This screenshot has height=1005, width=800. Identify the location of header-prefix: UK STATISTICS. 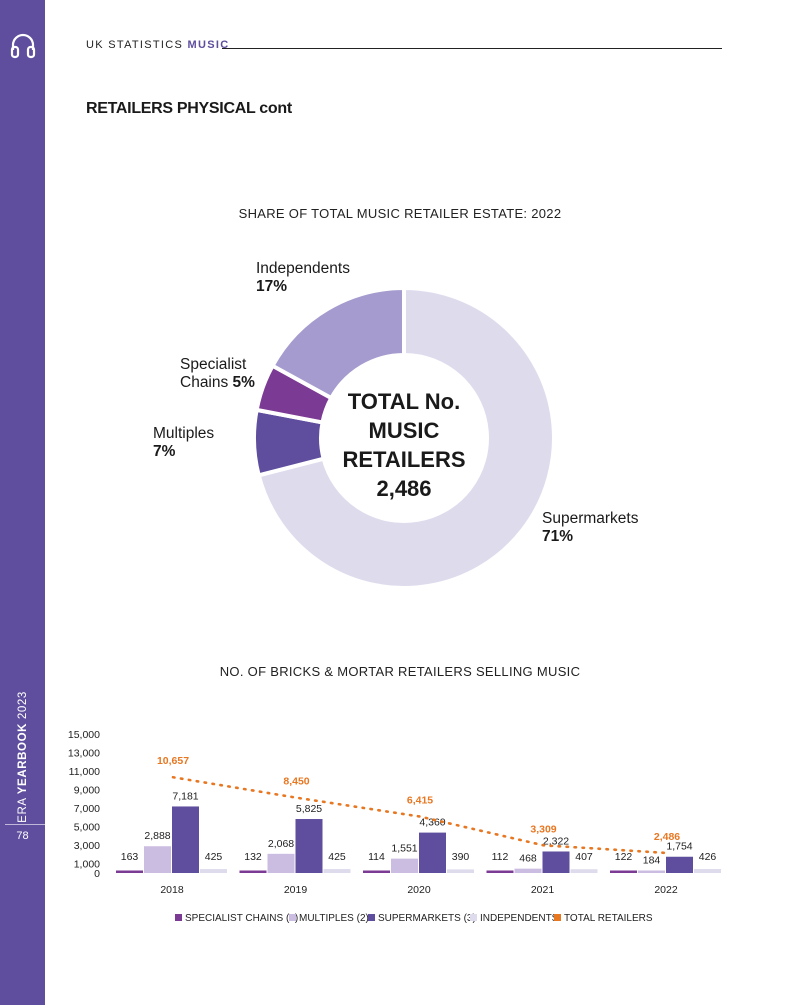
(135, 45).